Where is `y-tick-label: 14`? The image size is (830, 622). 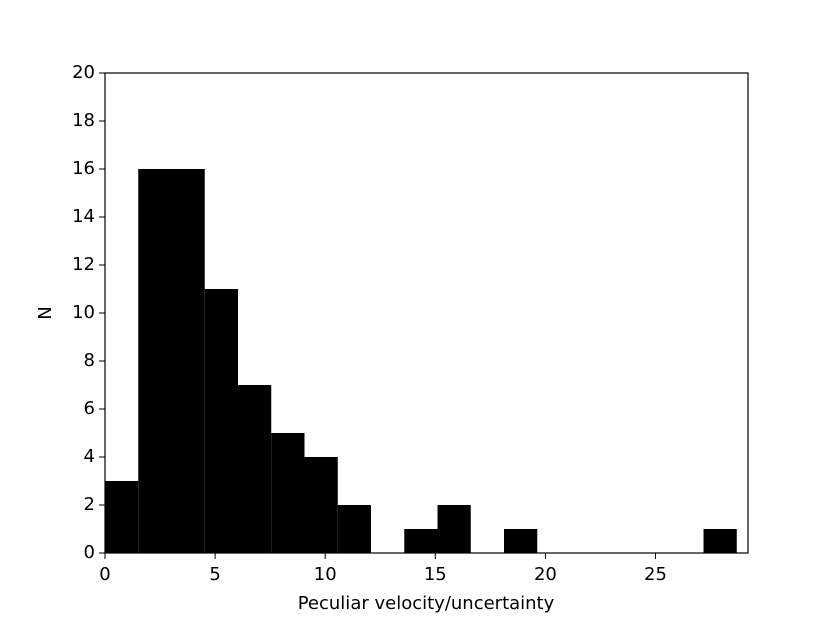 y-tick-label: 14 is located at coordinates (83, 216).